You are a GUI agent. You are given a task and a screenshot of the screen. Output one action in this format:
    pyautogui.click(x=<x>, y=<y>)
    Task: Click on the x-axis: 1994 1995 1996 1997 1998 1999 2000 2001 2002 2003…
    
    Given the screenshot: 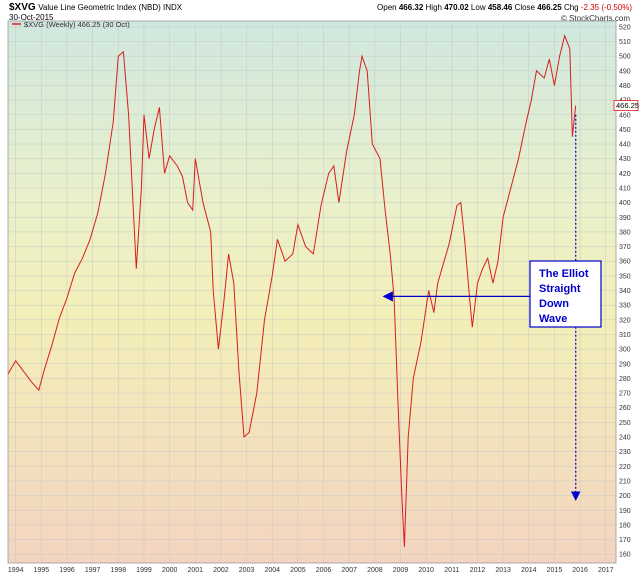 What is the action you would take?
    pyautogui.click(x=311, y=570)
    